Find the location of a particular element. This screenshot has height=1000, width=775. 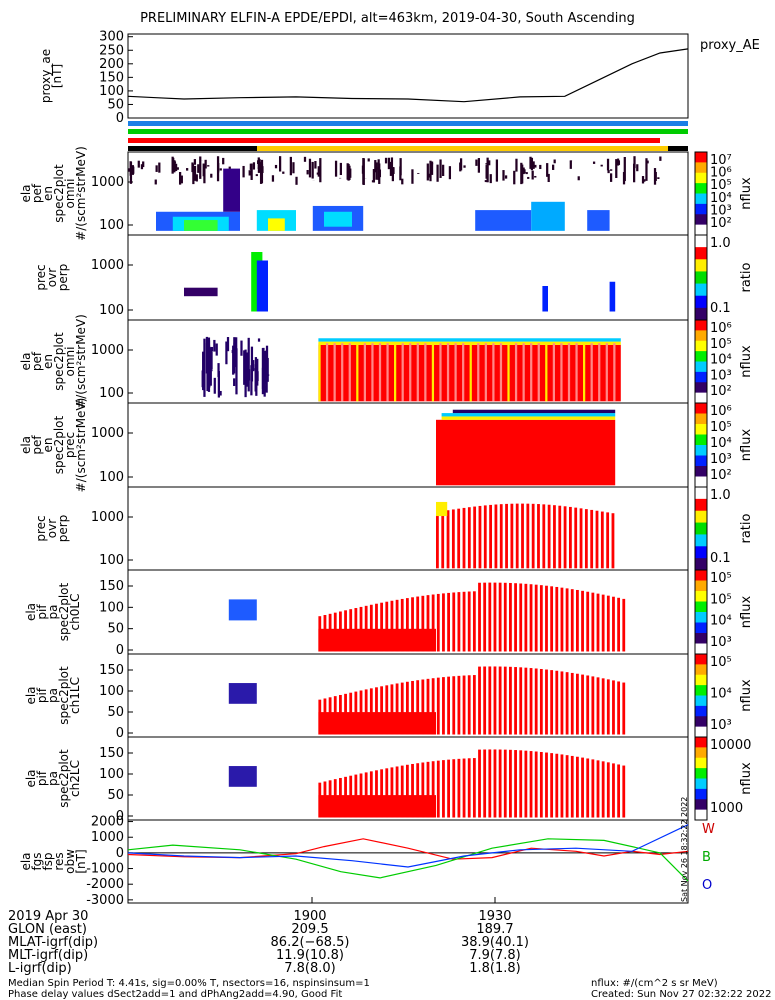

colorbar-tick-label: 0.1 is located at coordinates (720, 558).